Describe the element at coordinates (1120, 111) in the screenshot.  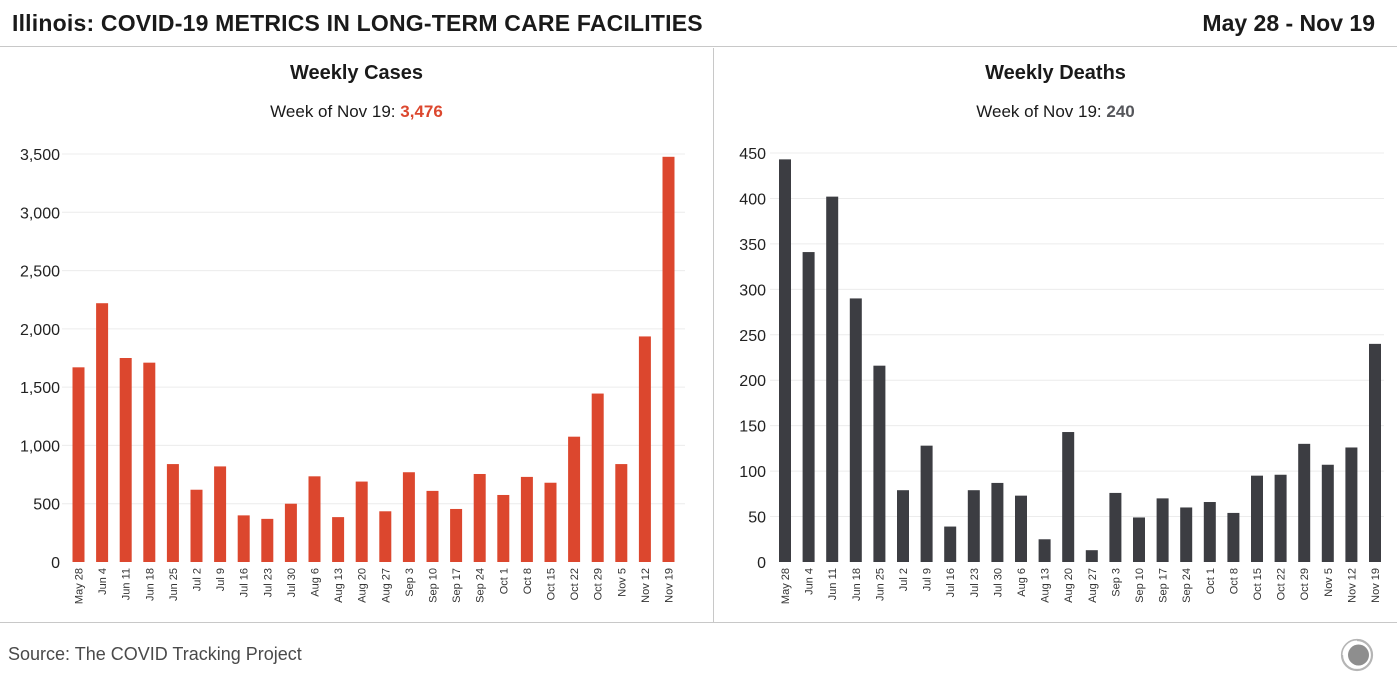
I see `deaths-latest-value: 240` at that location.